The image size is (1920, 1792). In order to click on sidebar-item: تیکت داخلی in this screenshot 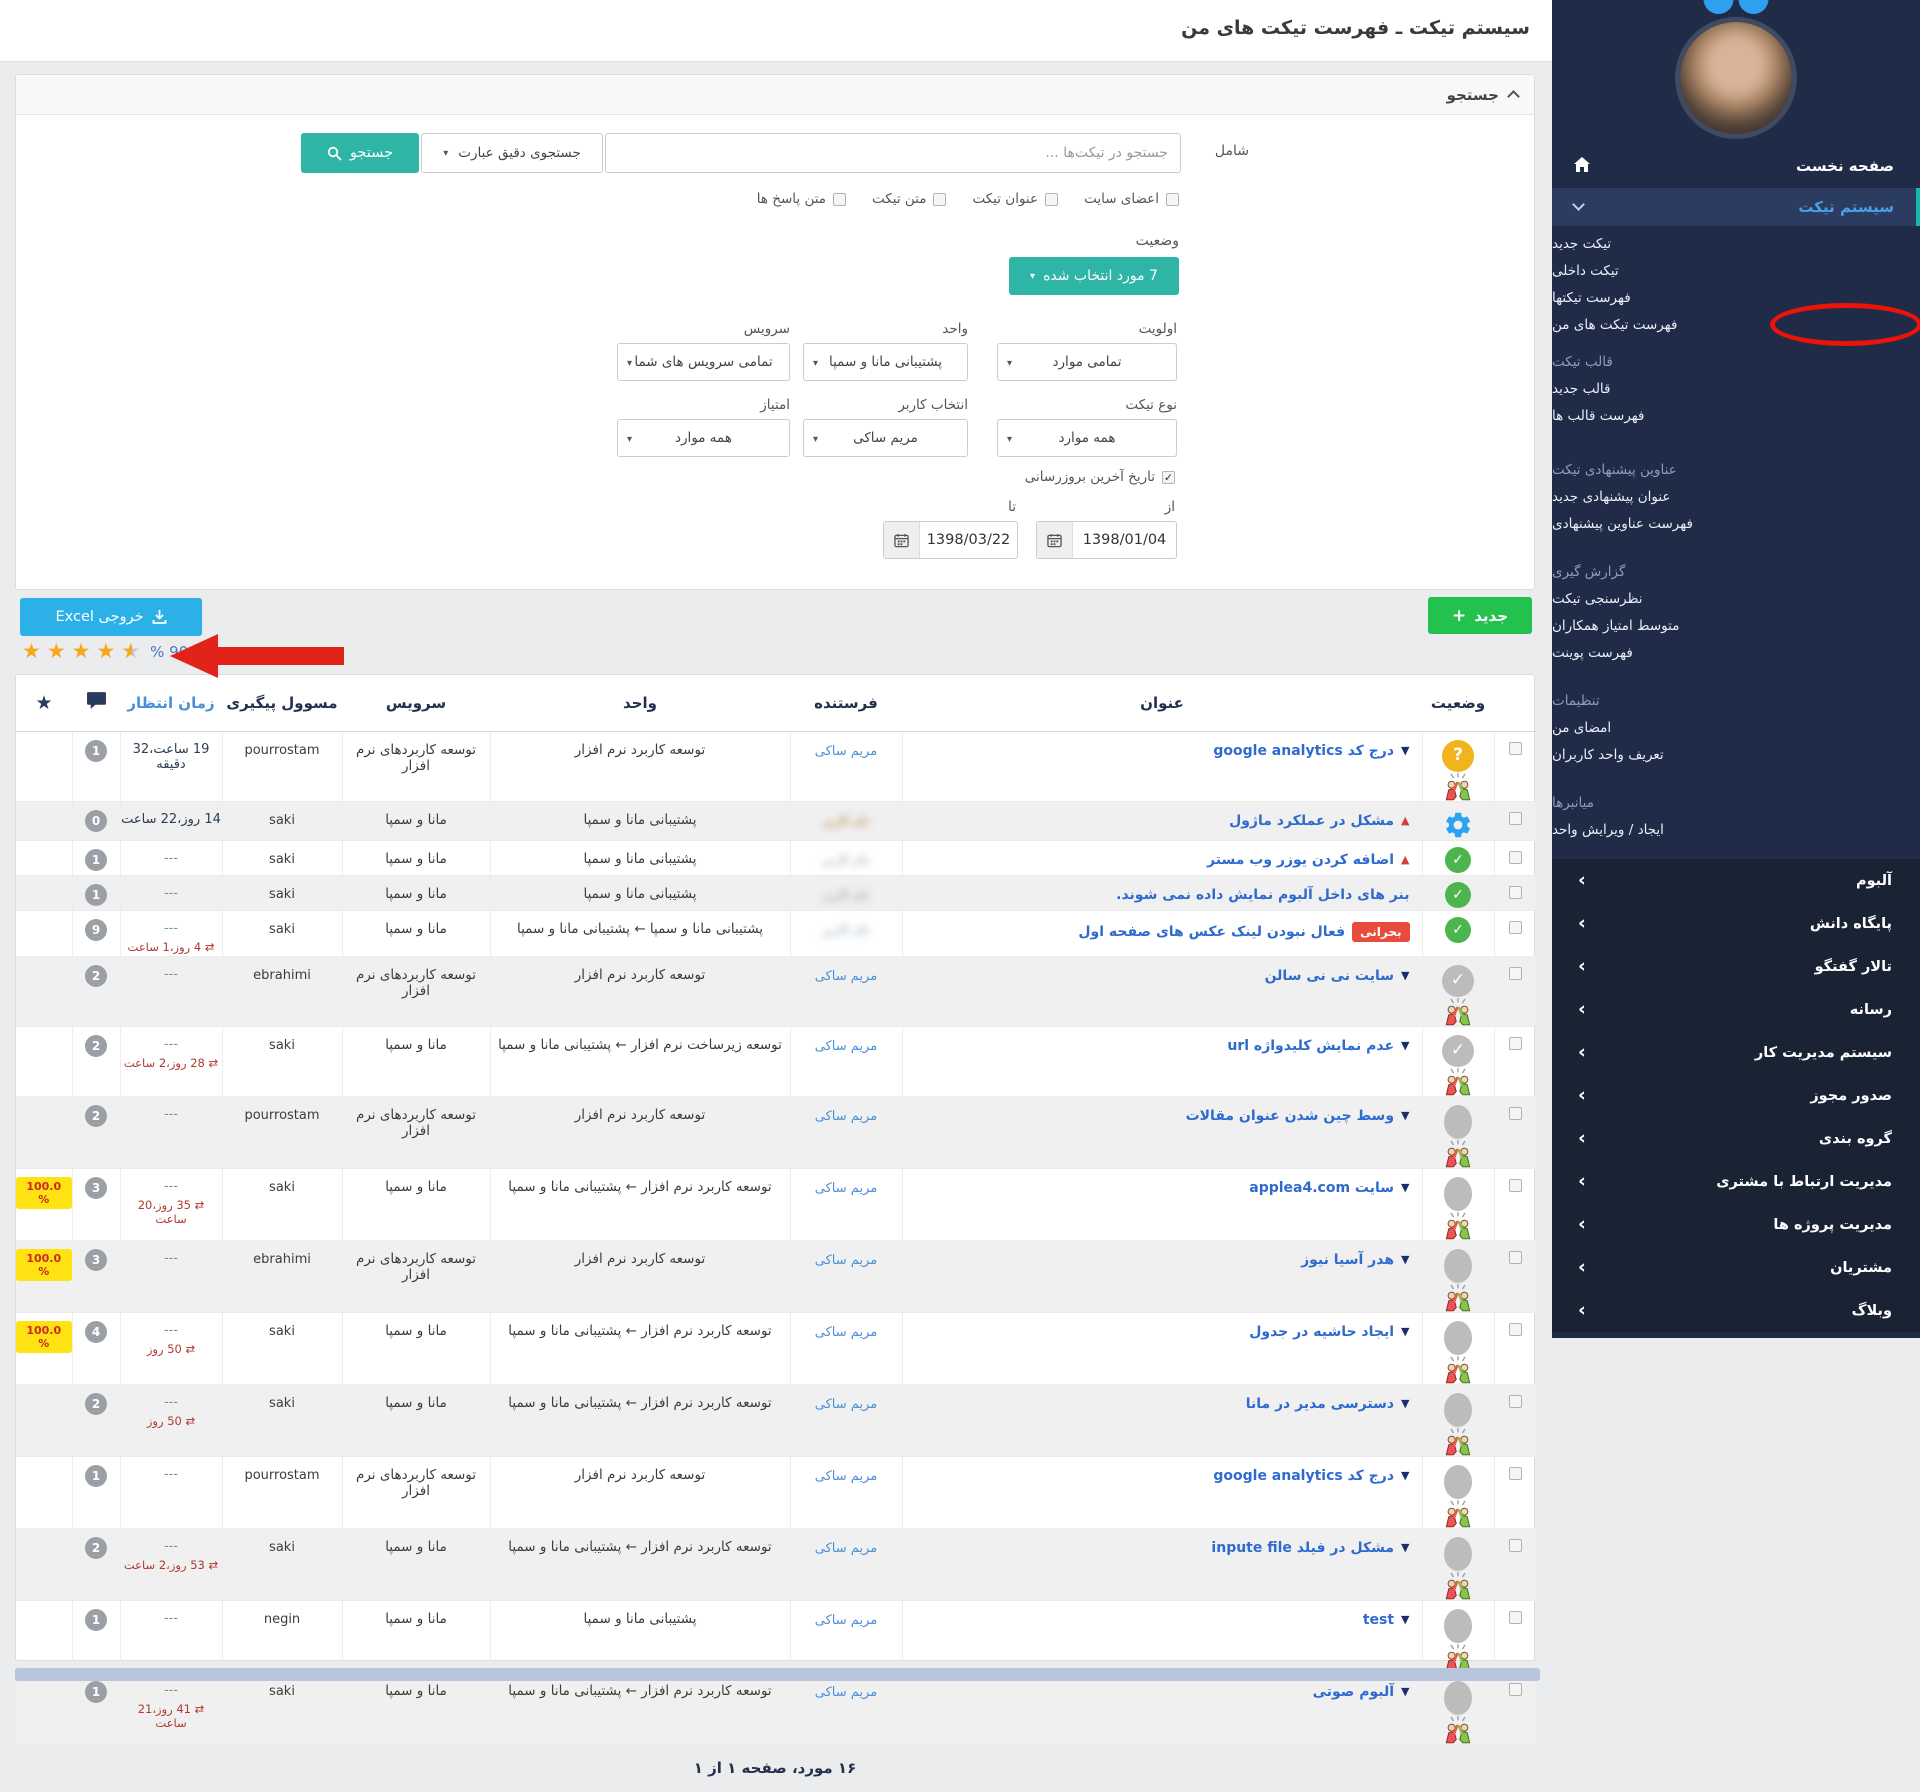, I will do `click(1585, 270)`.